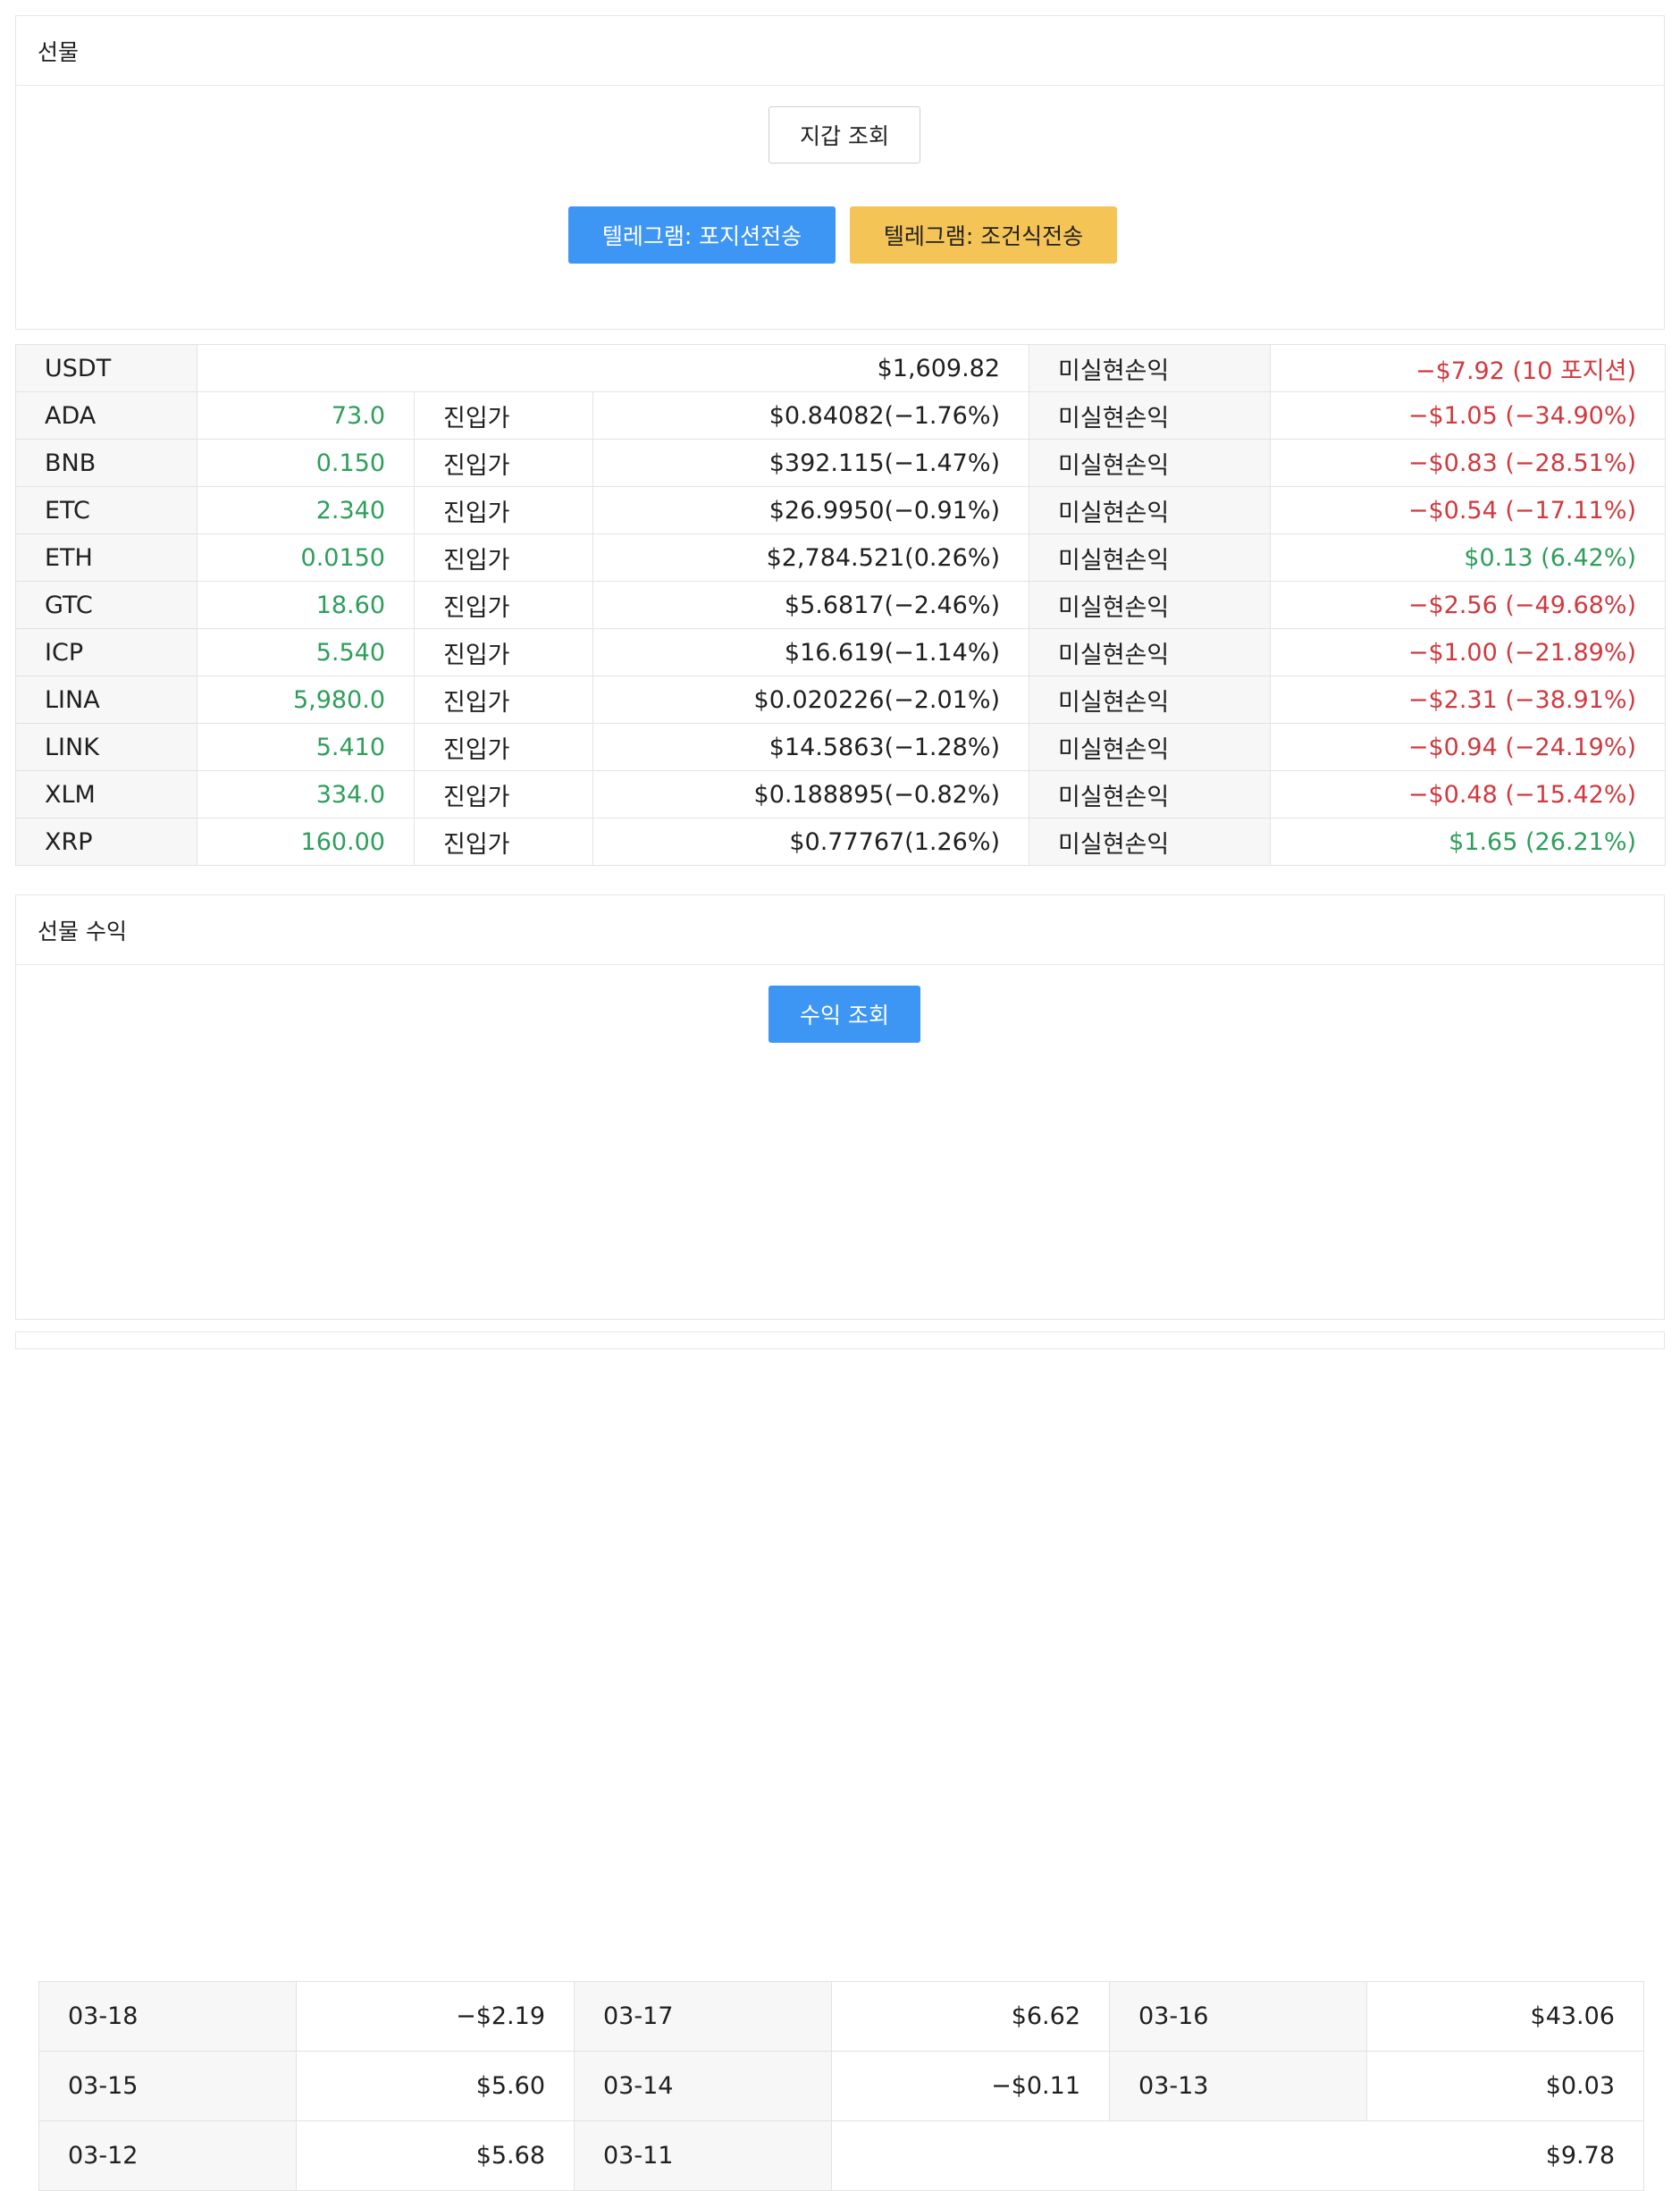 The height and width of the screenshot is (2191, 1680). I want to click on telegram-condition-button: 텔레그램: 조건식전송, so click(983, 235).